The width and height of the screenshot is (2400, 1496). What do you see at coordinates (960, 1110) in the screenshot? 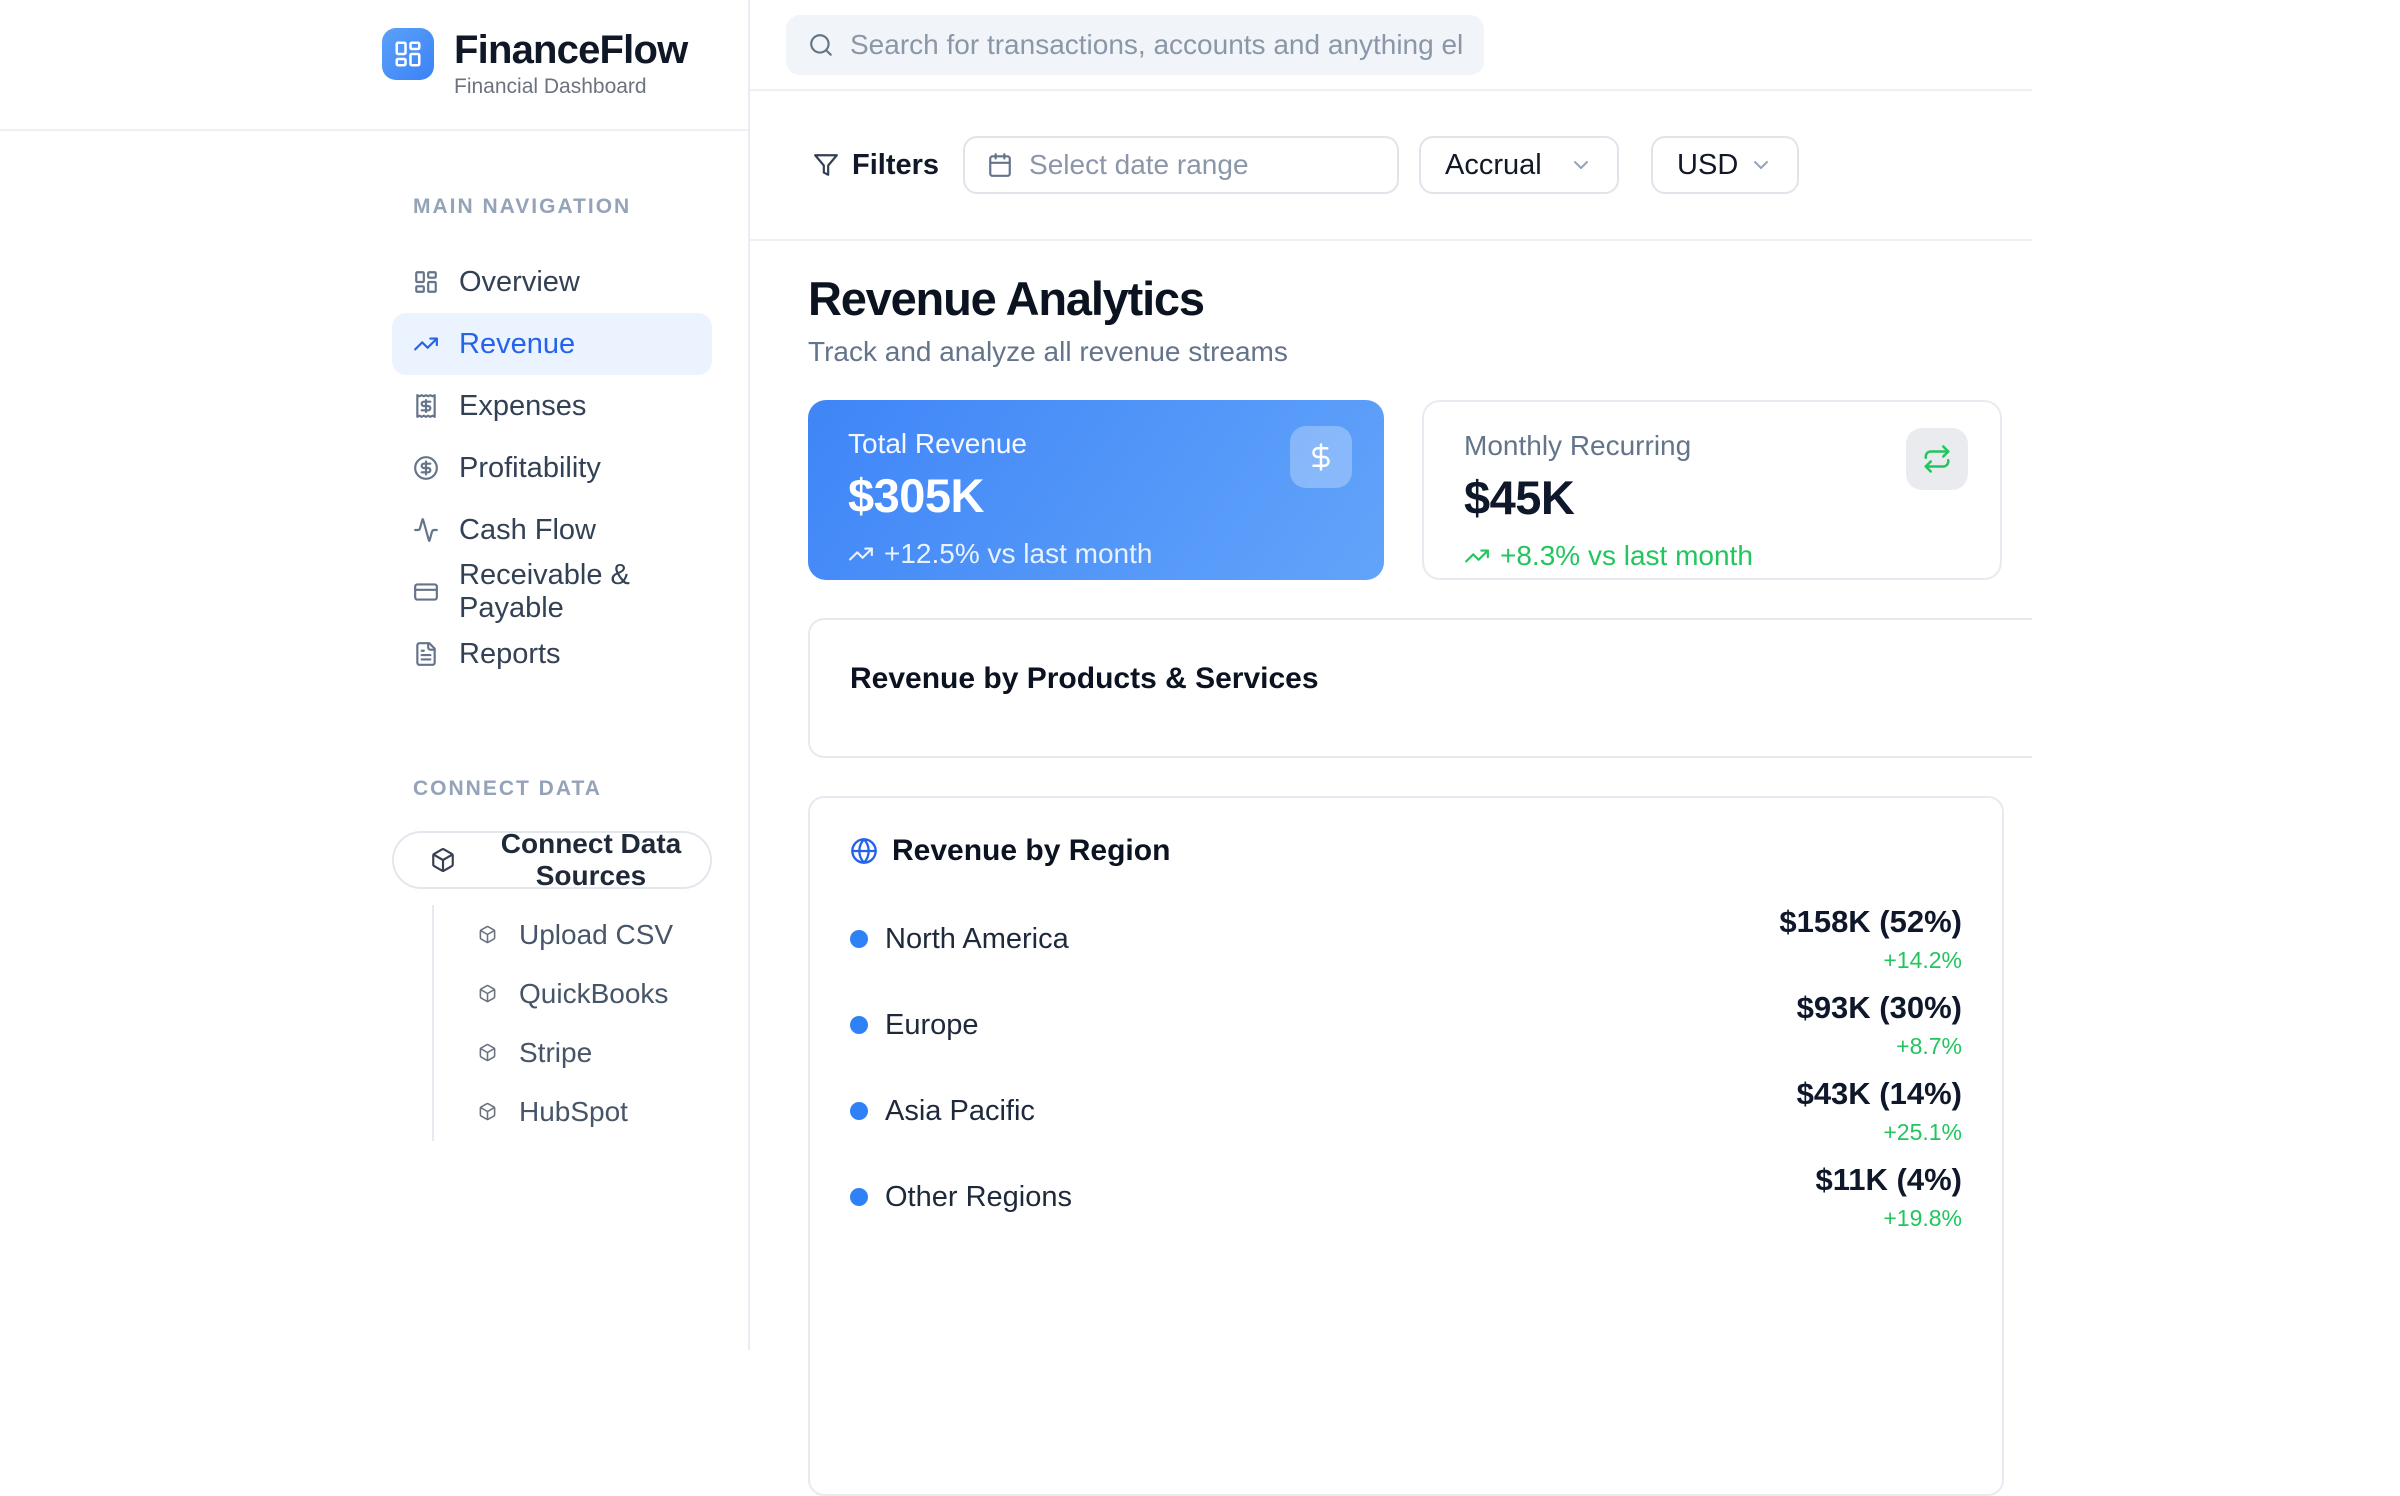
I see `region-name: Asia Pacific` at bounding box center [960, 1110].